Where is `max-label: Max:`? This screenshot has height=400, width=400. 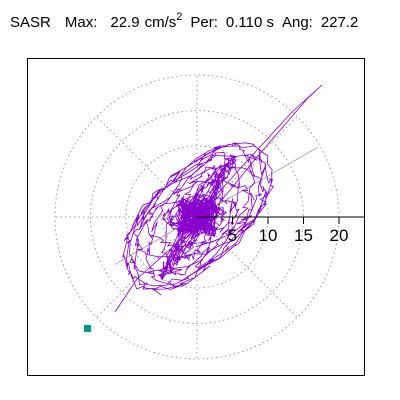
max-label: Max: is located at coordinates (81, 22).